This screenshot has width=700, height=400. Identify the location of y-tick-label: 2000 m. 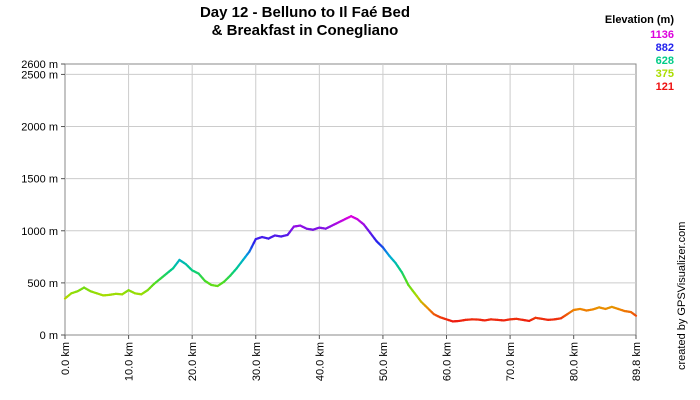
(39, 128).